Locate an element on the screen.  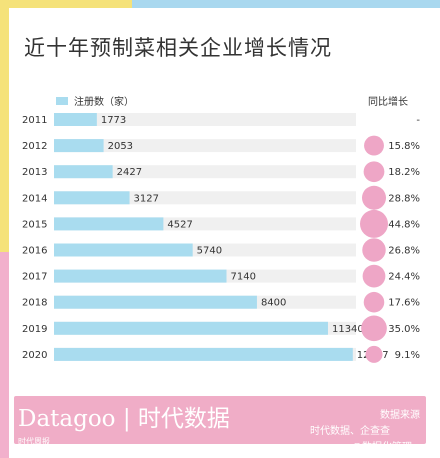
growth-label: 24.4% is located at coordinates (404, 277).